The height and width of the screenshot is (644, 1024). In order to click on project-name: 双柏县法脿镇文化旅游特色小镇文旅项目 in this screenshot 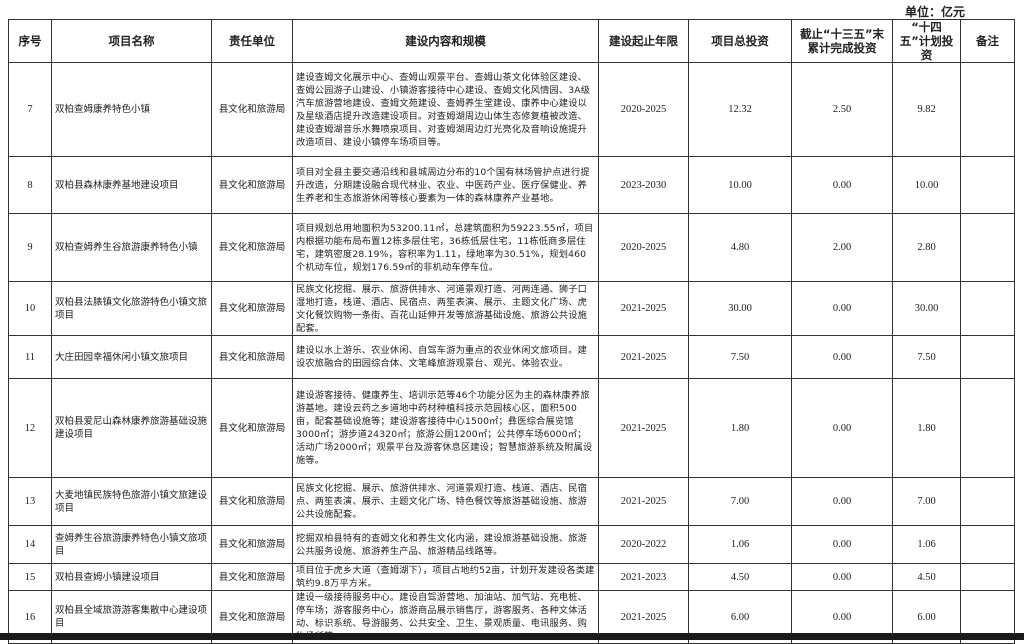, I will do `click(131, 308)`.